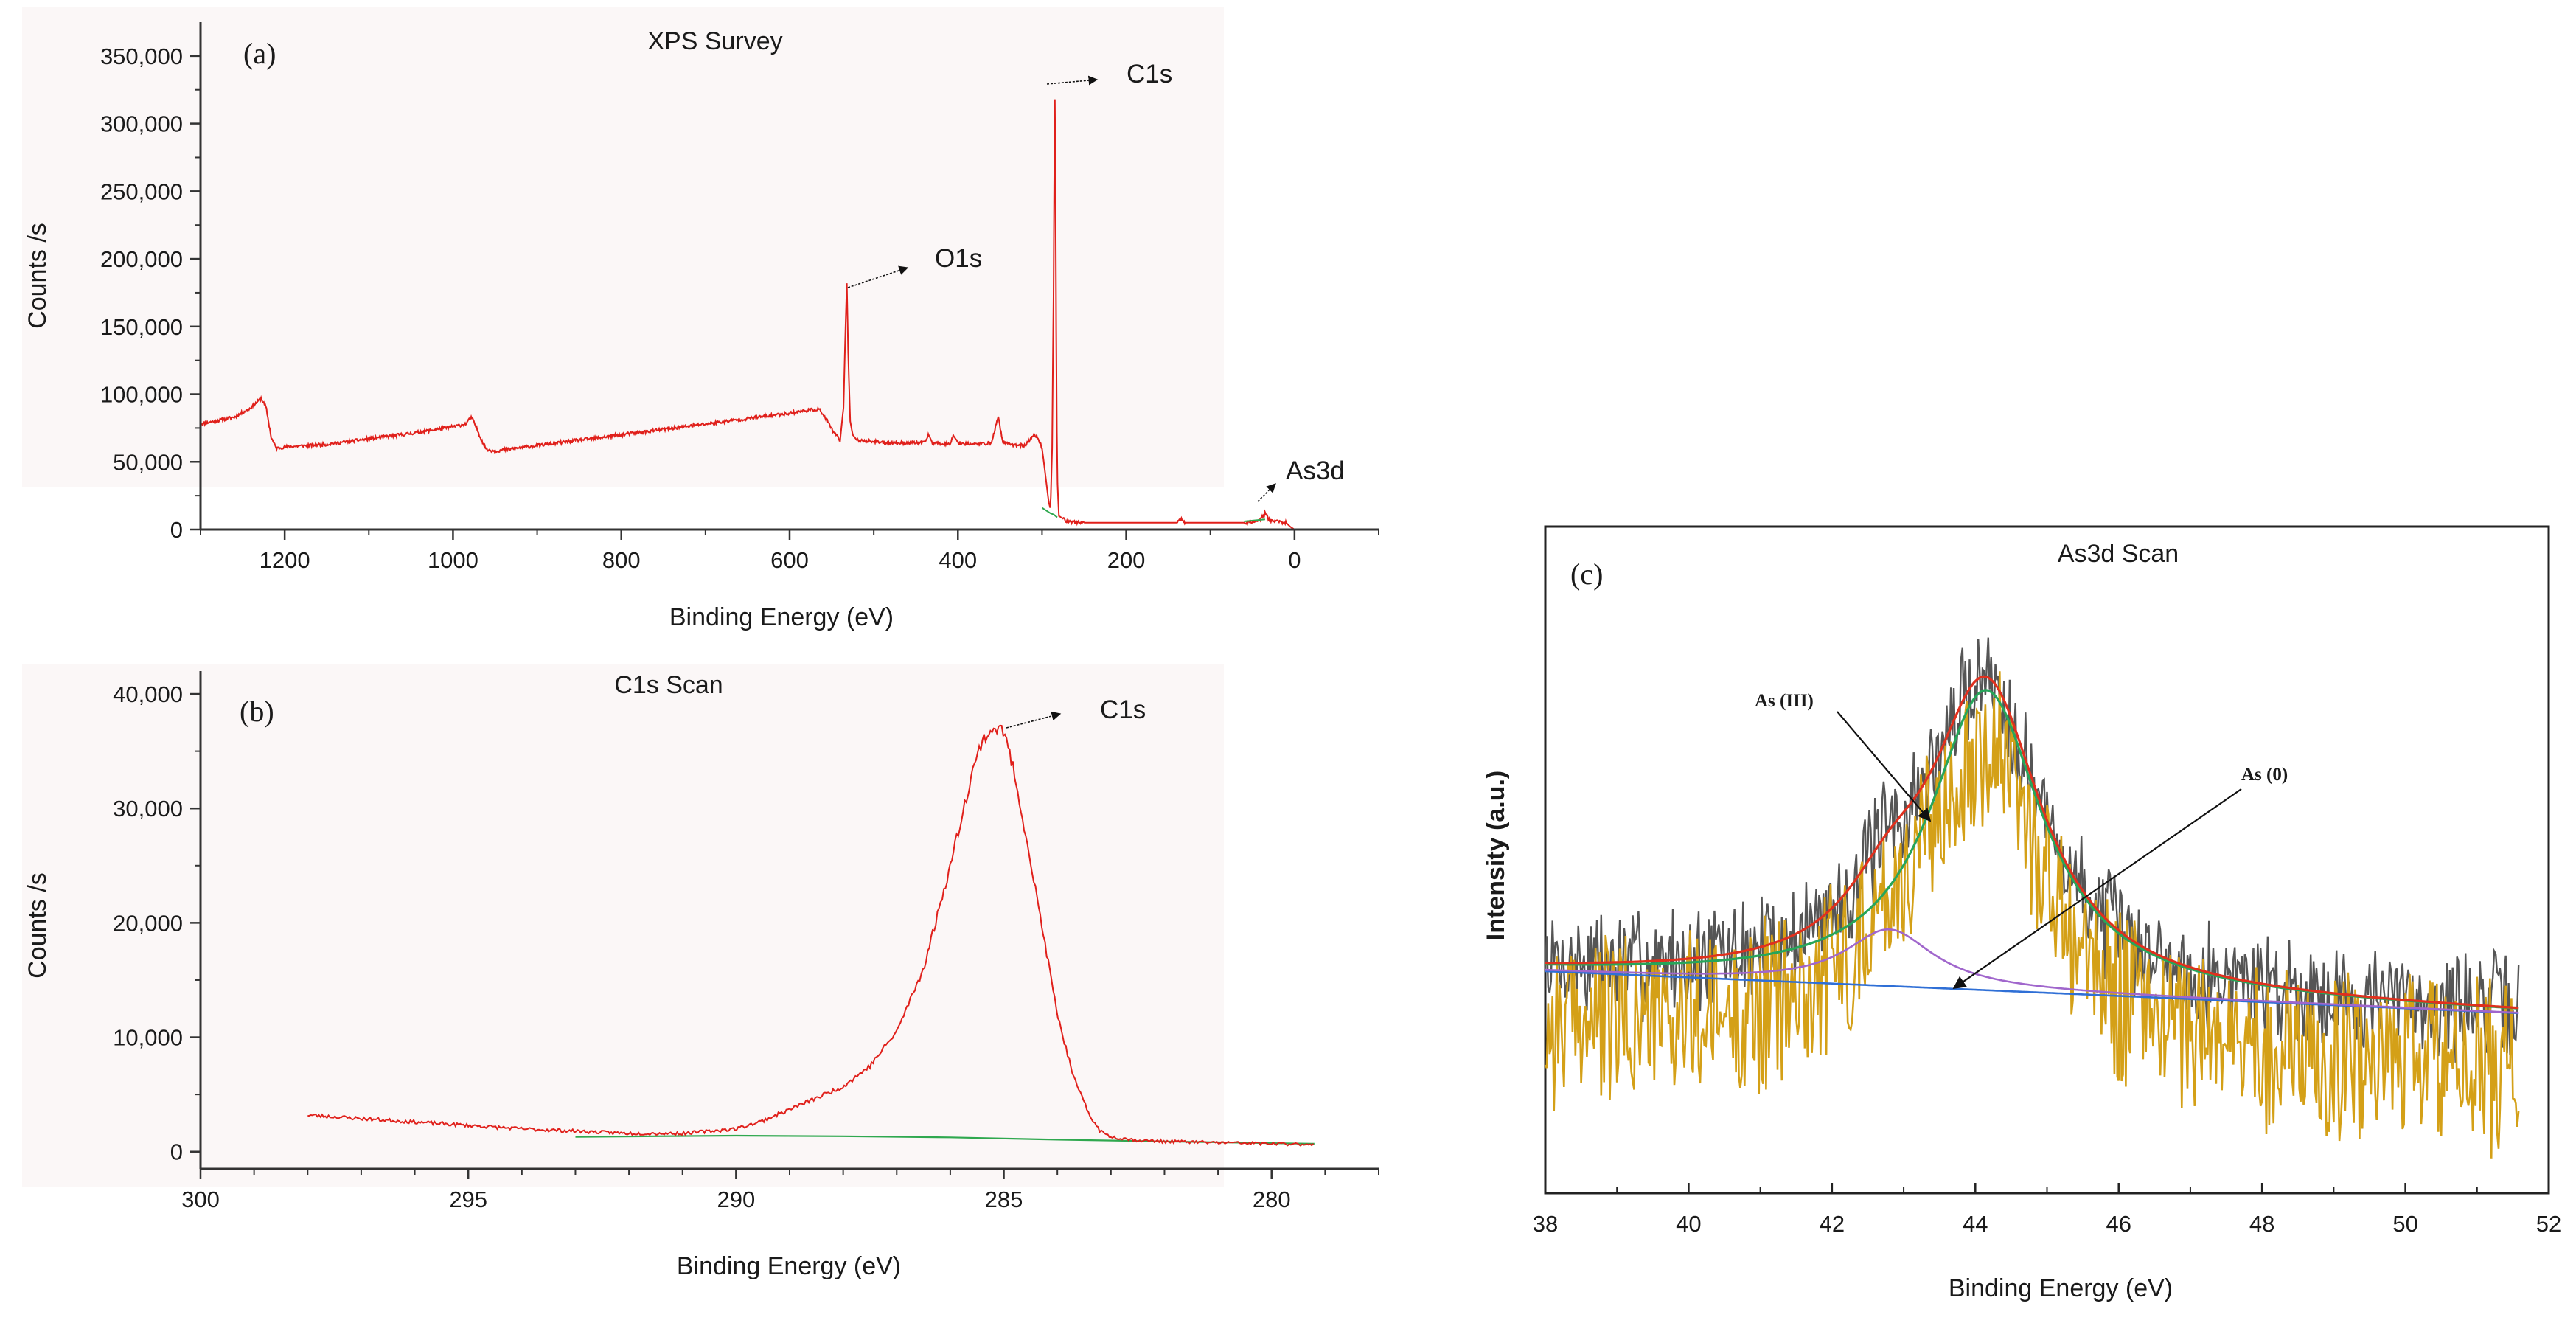 This screenshot has height=1323, width=2576. What do you see at coordinates (148, 462) in the screenshot?
I see `panel-a-y-tick-label: 50,000` at bounding box center [148, 462].